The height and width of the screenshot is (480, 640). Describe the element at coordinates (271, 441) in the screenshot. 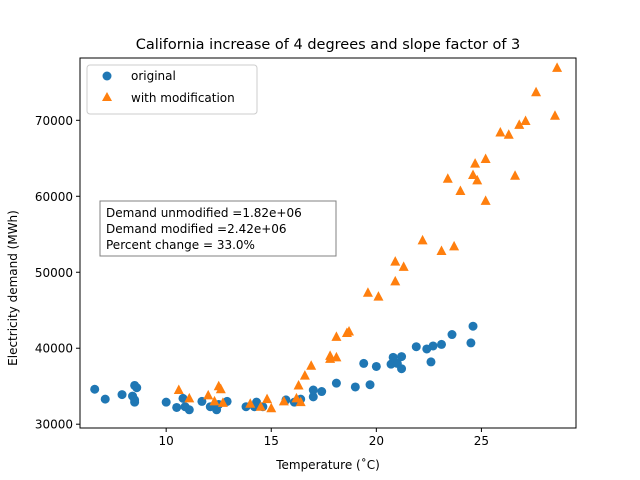

I see `x-tick-label: 15` at that location.